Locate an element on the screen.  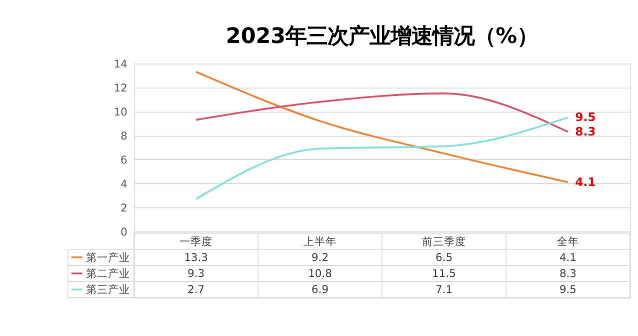
chart-title: 2023年三次产业增速情况（%） is located at coordinates (382, 36).